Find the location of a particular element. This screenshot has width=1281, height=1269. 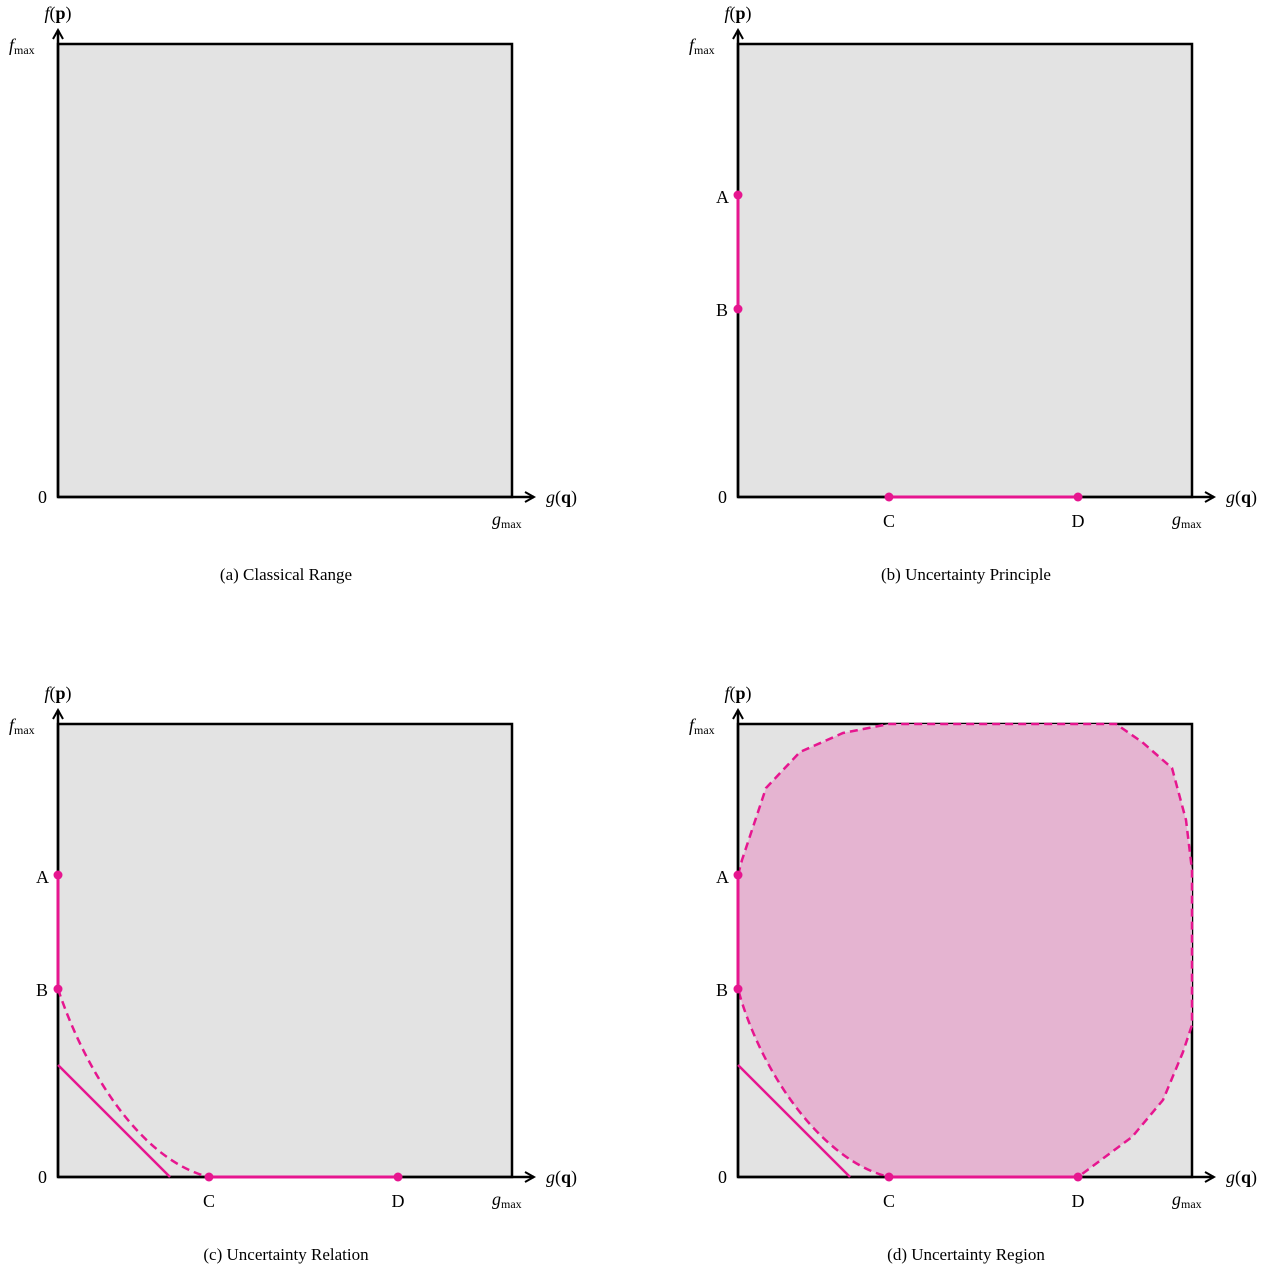

caption-d: (d) Uncertainty Region is located at coordinates (966, 1254).